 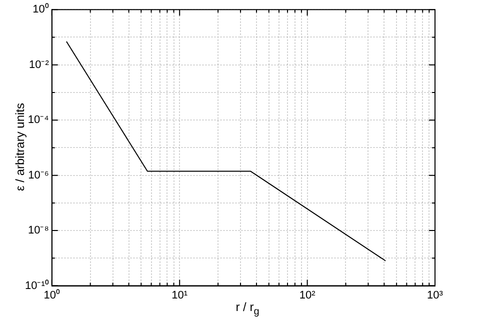 I want to click on y-tick-label: 10⁻², so click(x=39, y=64).